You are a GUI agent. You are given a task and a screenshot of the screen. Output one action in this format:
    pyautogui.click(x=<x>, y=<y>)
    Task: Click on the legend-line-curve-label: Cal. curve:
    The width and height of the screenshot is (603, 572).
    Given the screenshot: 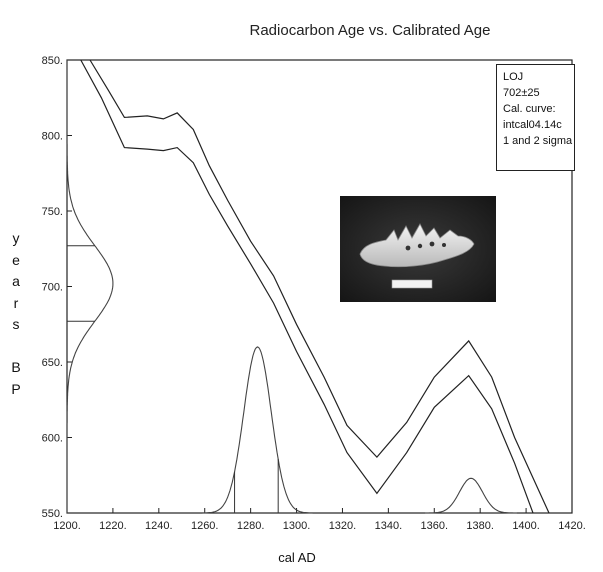 What is the action you would take?
    pyautogui.click(x=529, y=109)
    